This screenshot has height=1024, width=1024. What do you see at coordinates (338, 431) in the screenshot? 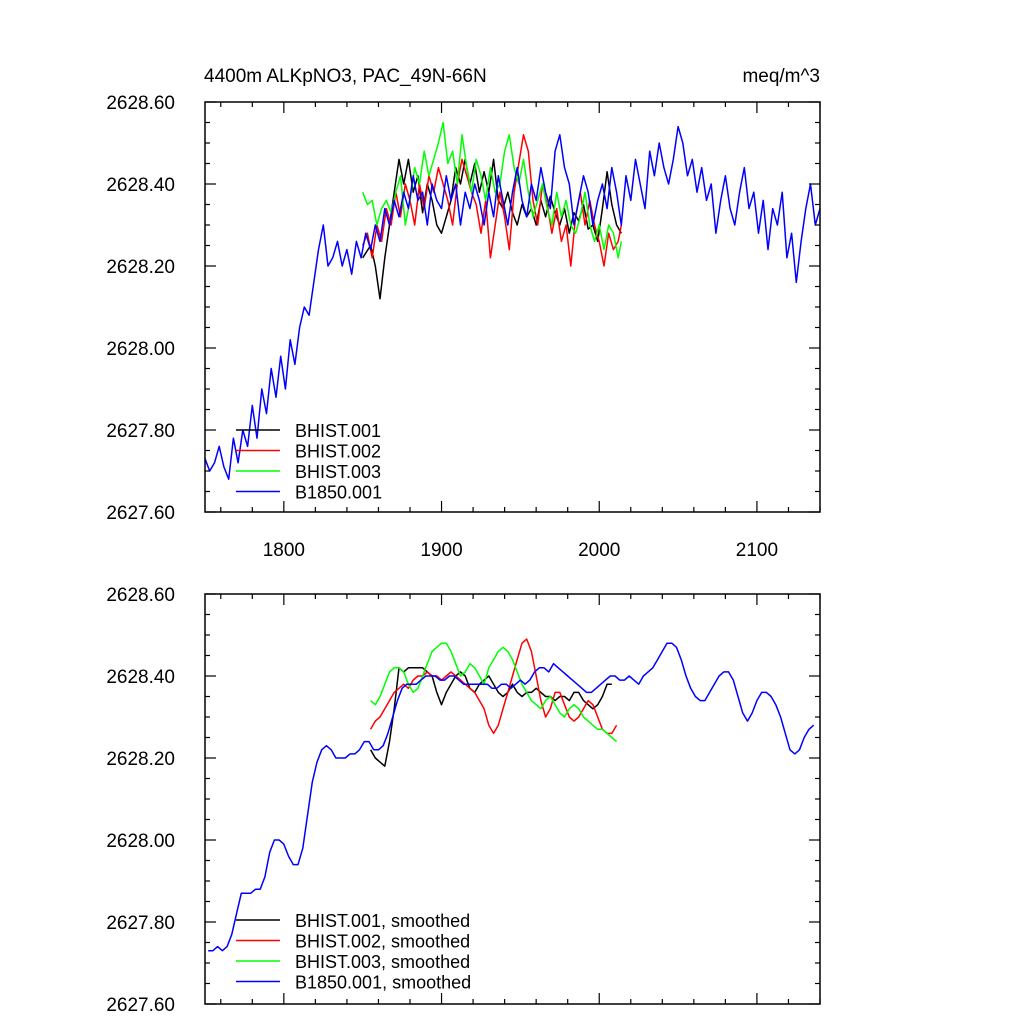
I see `top-legend-label-0: BHIST.001` at bounding box center [338, 431].